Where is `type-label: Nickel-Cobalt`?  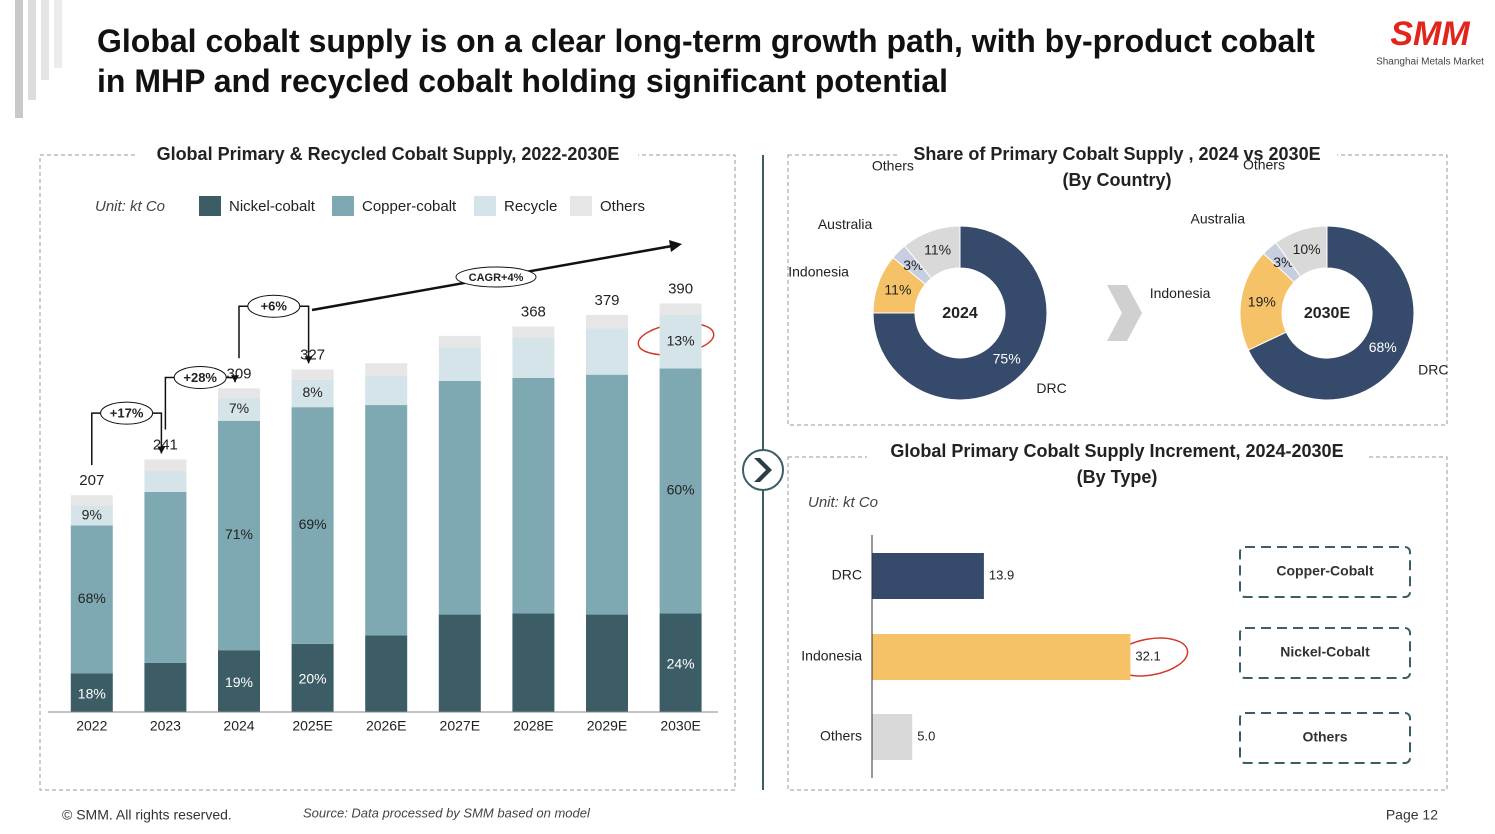 type-label: Nickel-Cobalt is located at coordinates (1325, 652).